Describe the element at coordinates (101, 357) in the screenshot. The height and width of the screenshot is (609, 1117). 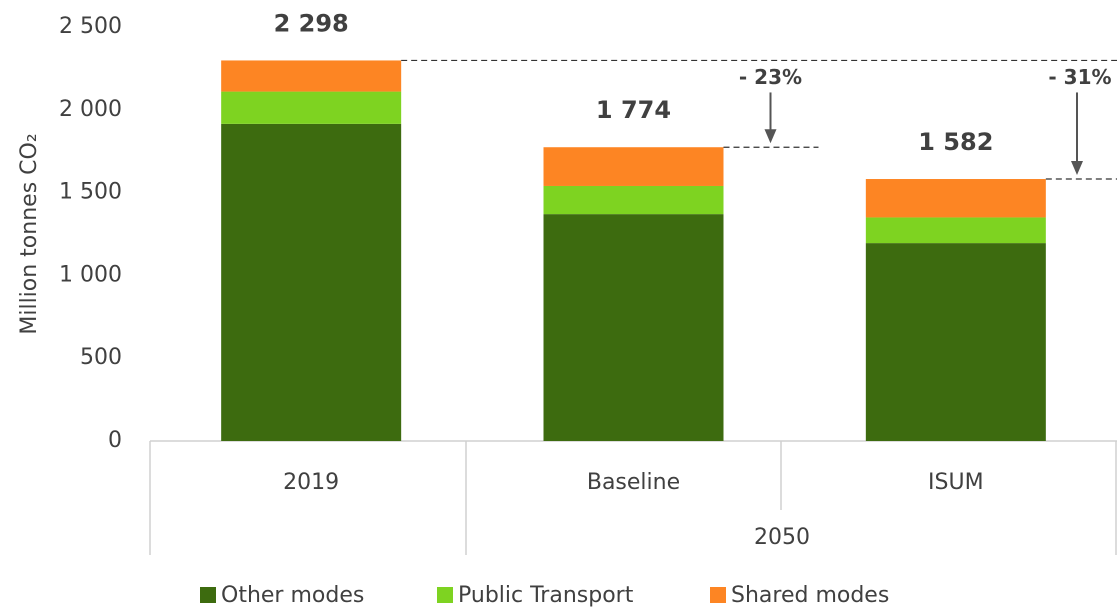
I see `y-tick-label: 500` at that location.